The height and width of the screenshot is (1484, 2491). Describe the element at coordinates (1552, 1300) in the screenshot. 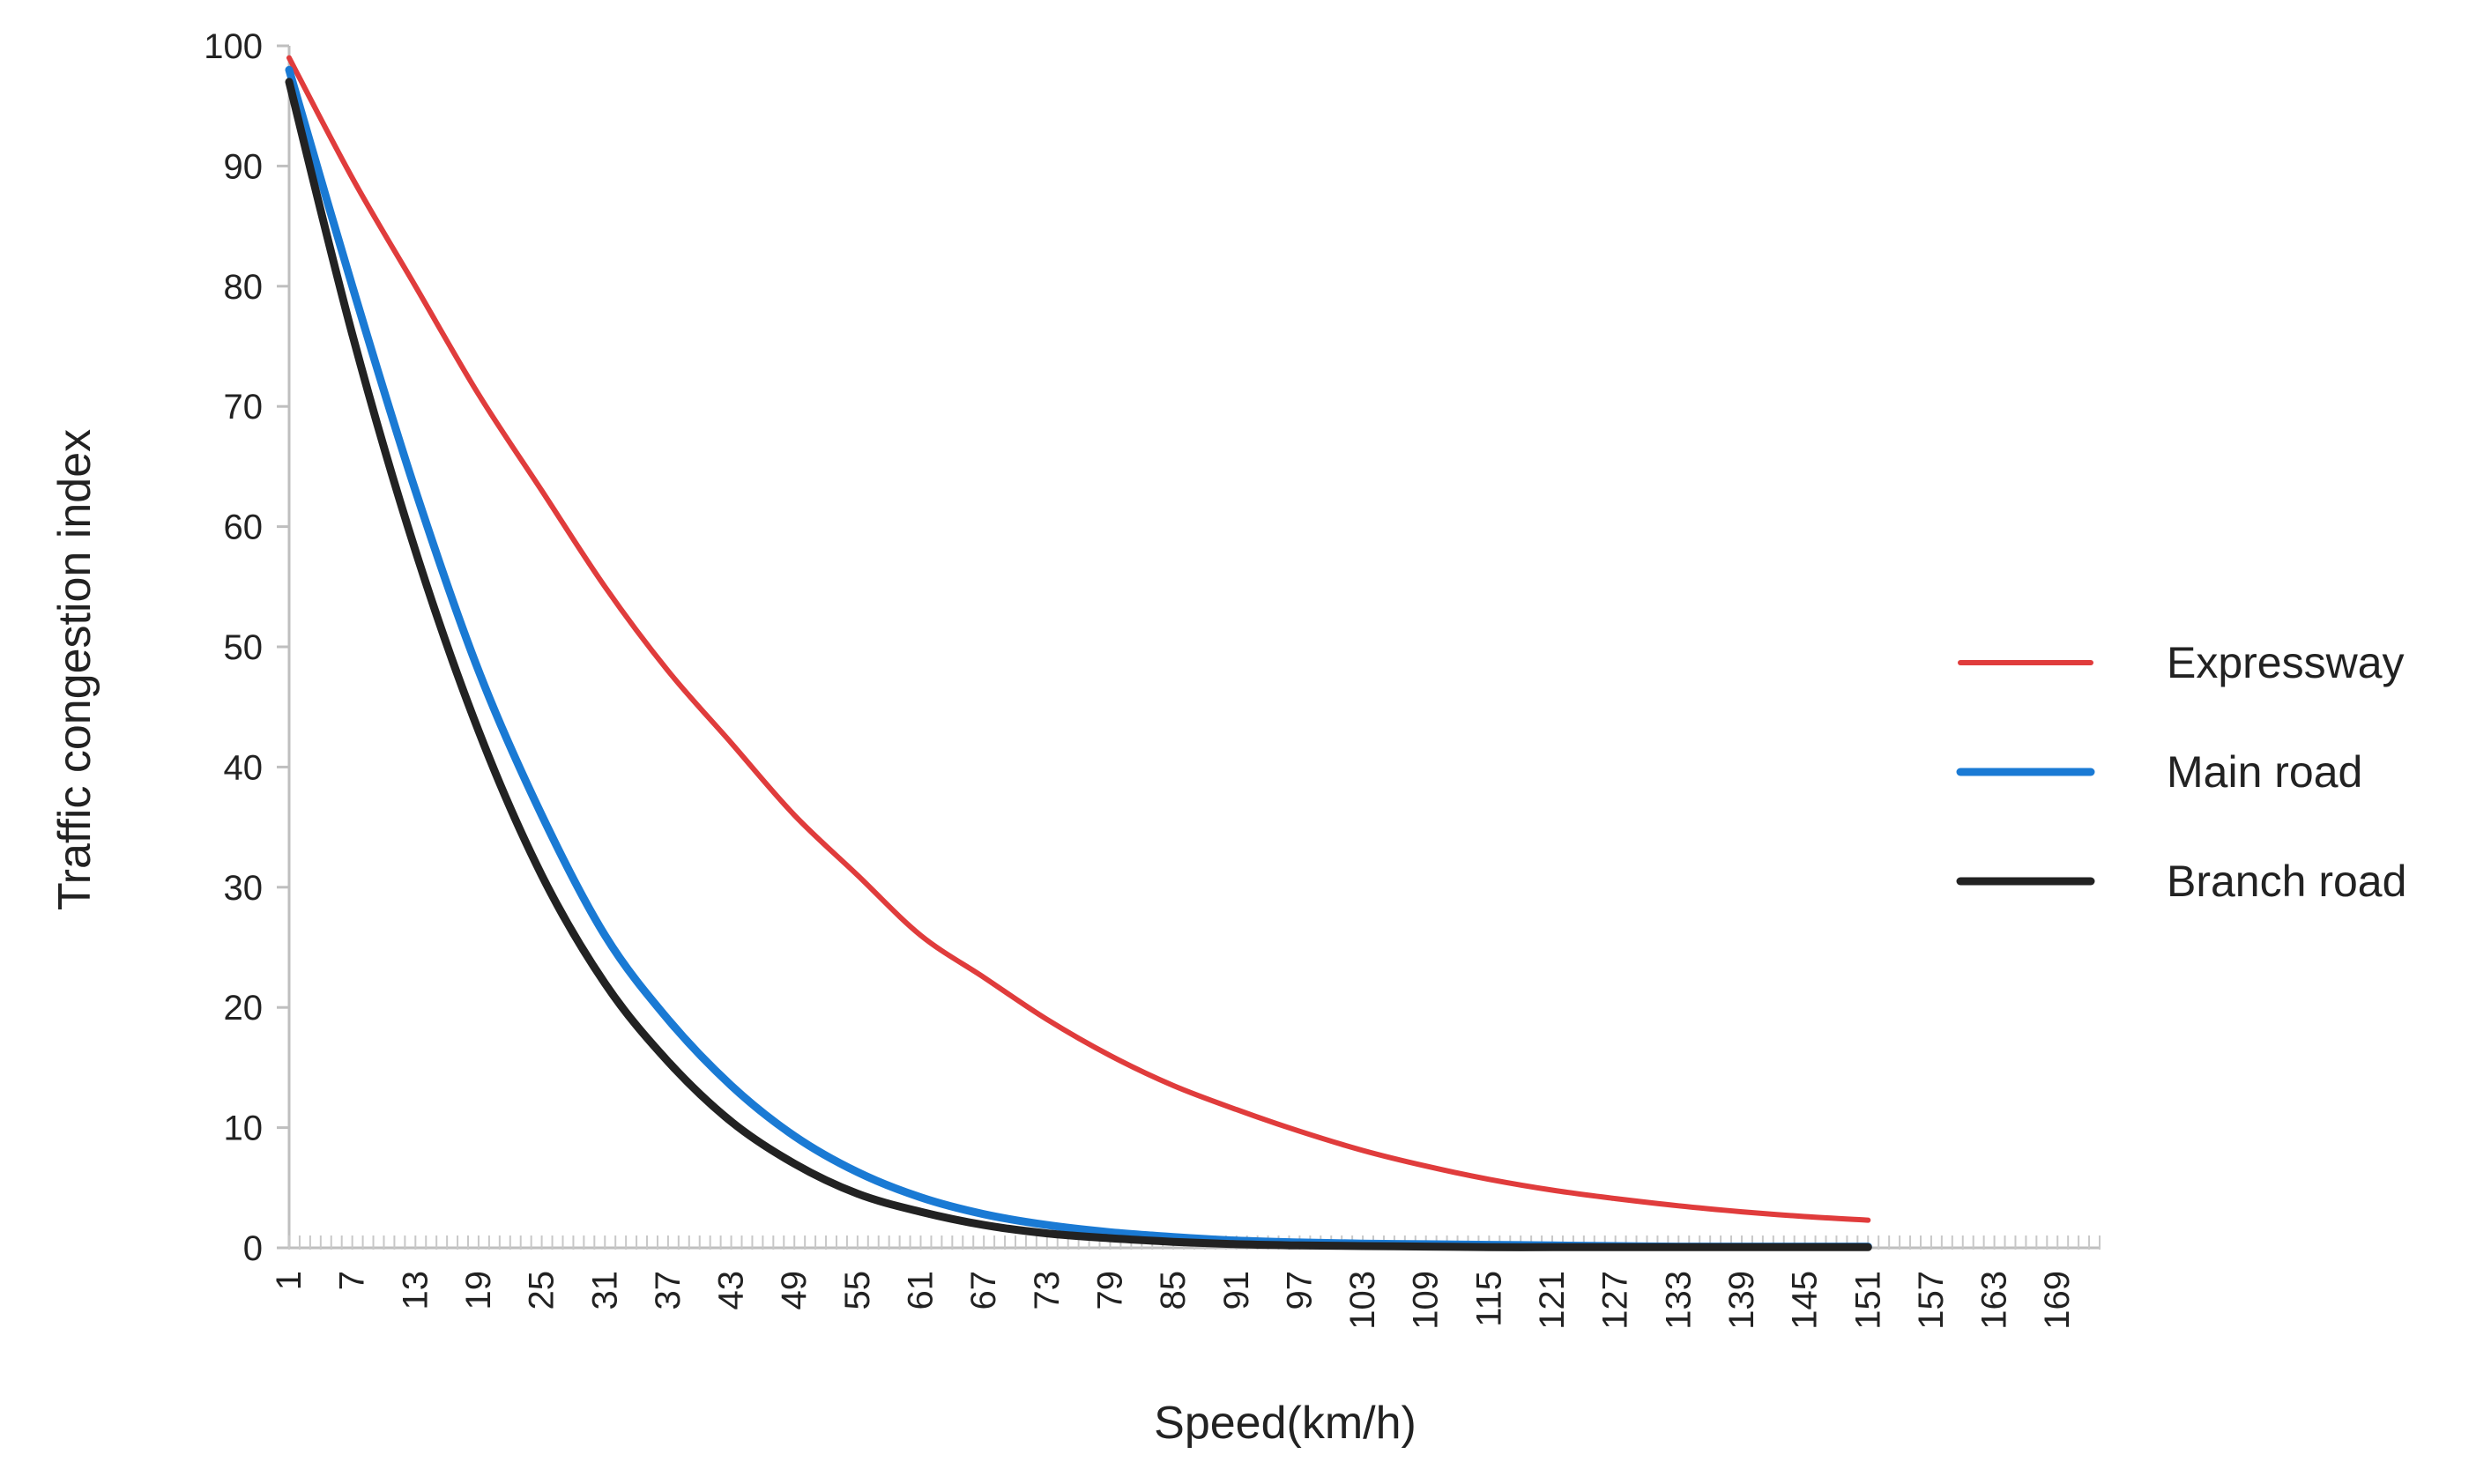

I see `x-tick-label: 121` at that location.